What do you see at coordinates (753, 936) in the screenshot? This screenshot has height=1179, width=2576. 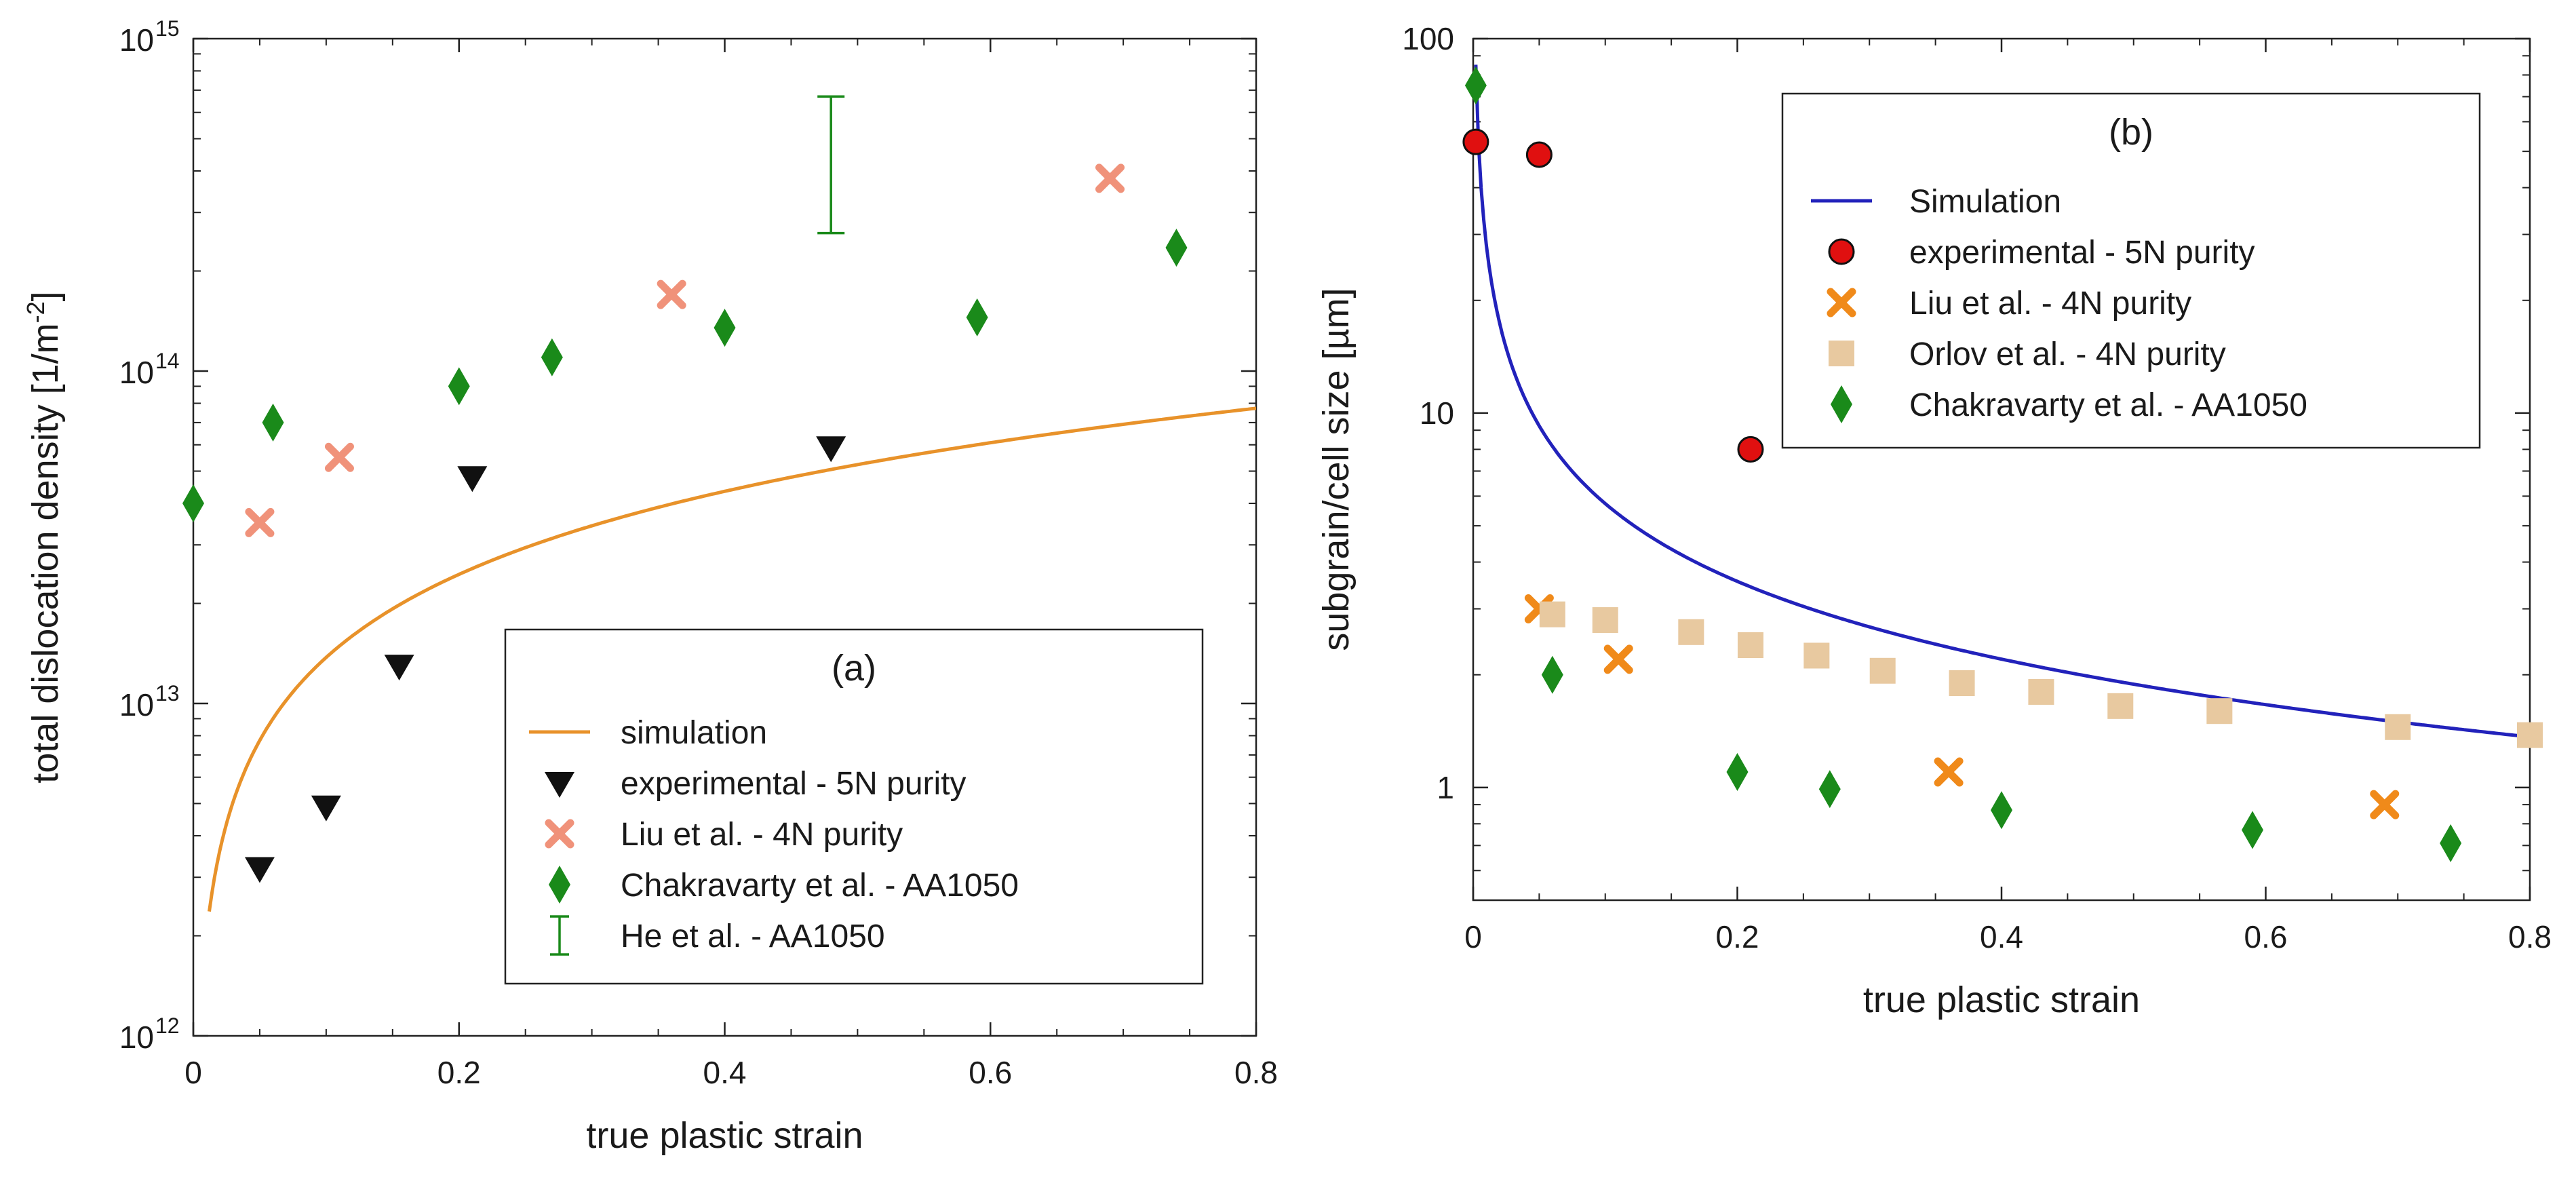 I see `legend-label: He et al. - AA1050` at bounding box center [753, 936].